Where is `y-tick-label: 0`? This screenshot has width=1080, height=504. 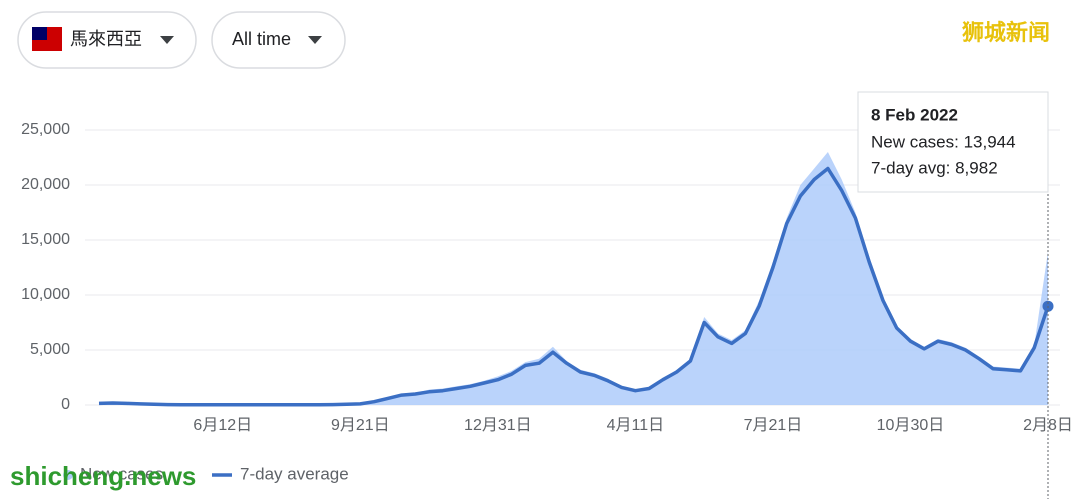 y-tick-label: 0 is located at coordinates (65, 404).